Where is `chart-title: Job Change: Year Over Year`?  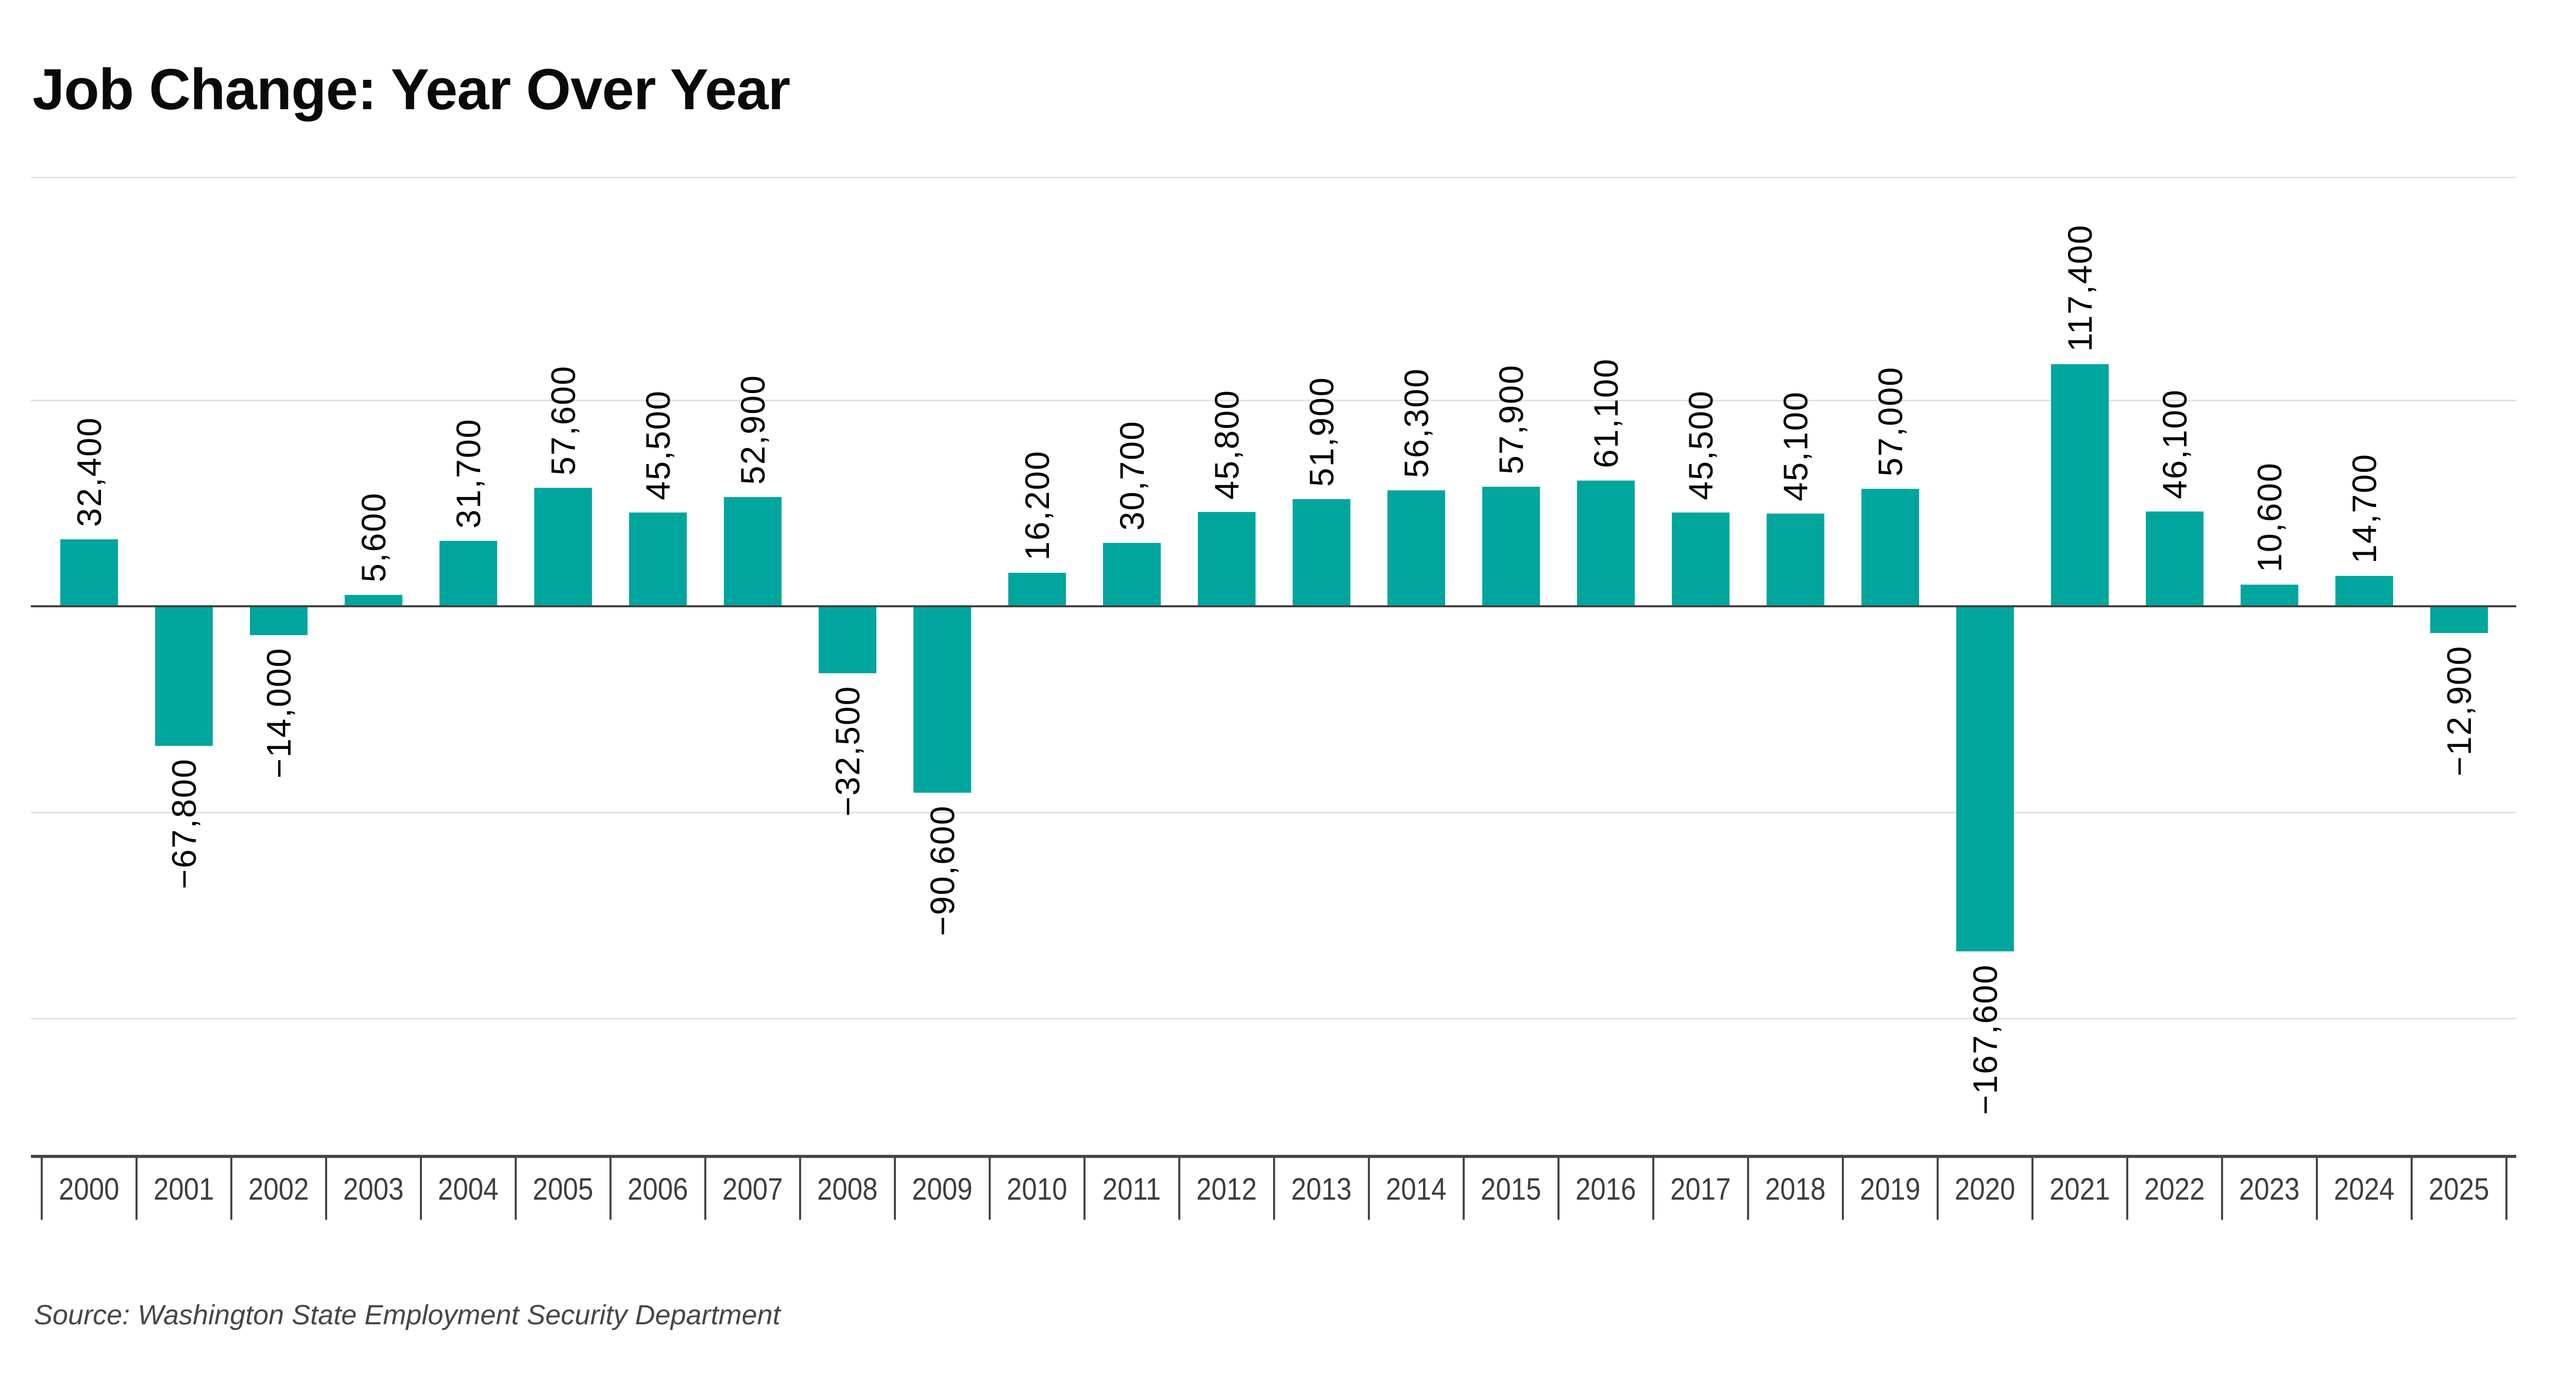
chart-title: Job Change: Year Over Year is located at coordinates (411, 89).